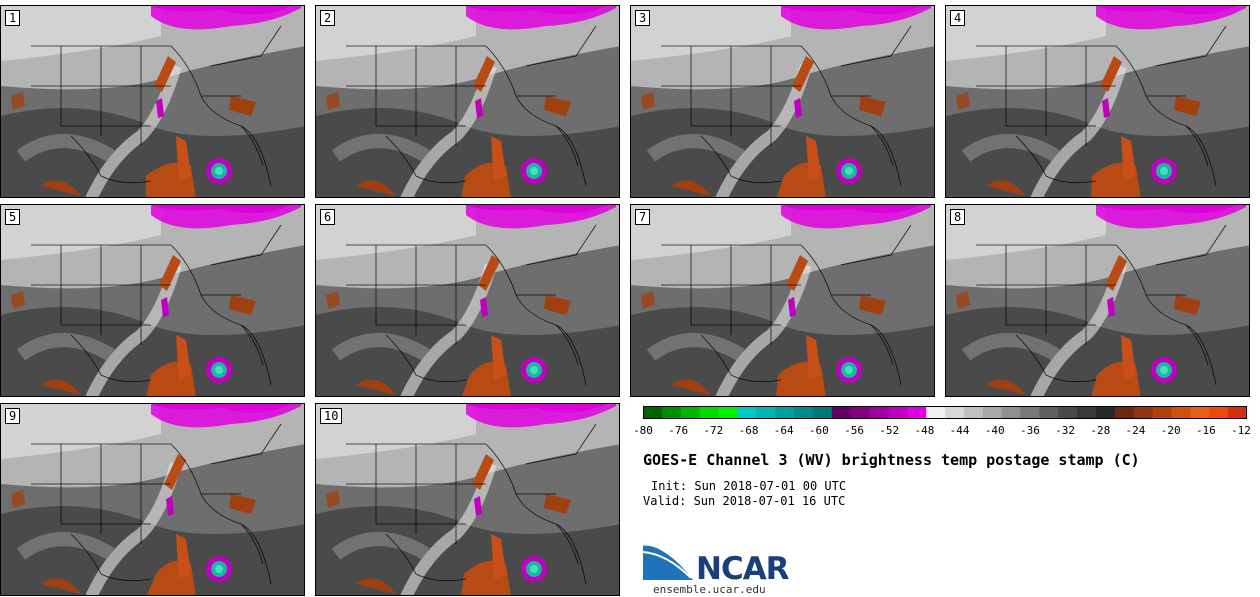 The image size is (1260, 597). What do you see at coordinates (1065, 430) in the screenshot?
I see `colorbar-tick-label: -32` at bounding box center [1065, 430].